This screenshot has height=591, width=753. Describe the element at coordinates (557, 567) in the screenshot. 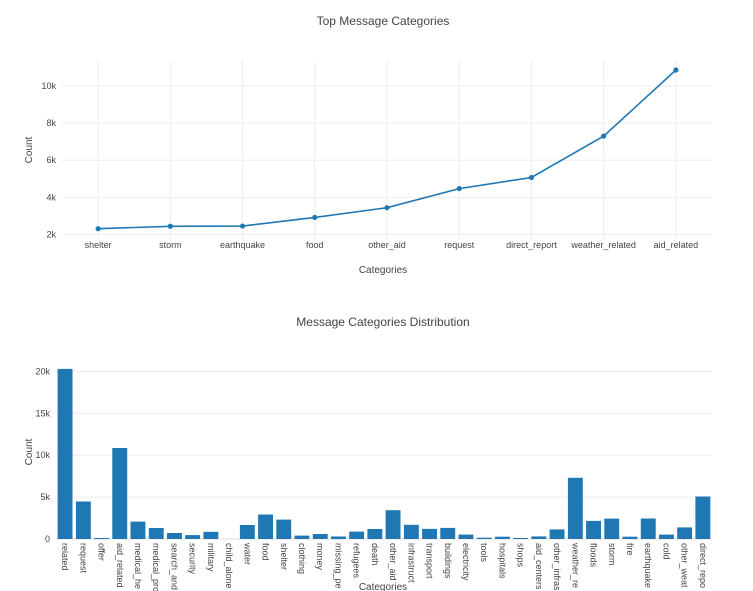

I see `bar-chart-x-tick-label: other_infras` at that location.